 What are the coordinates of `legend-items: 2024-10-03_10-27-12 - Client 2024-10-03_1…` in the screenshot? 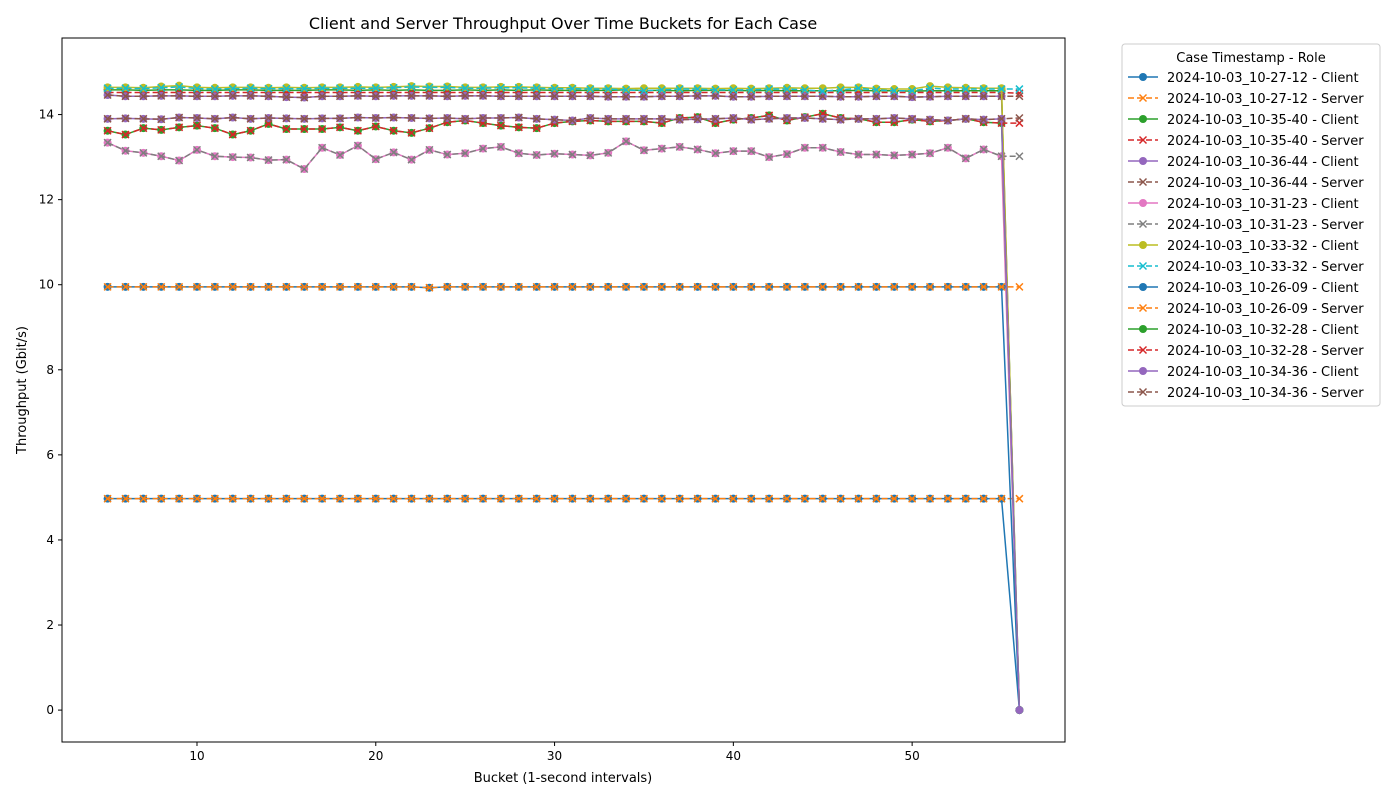 It's located at (1246, 236).